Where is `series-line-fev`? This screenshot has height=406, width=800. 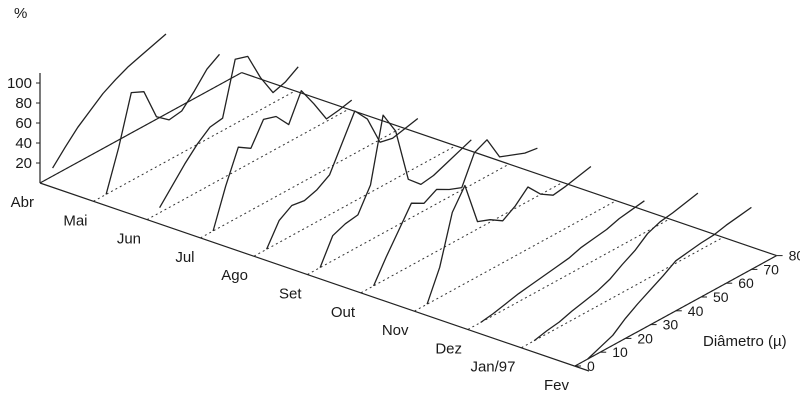 series-line-fev is located at coordinates (669, 283).